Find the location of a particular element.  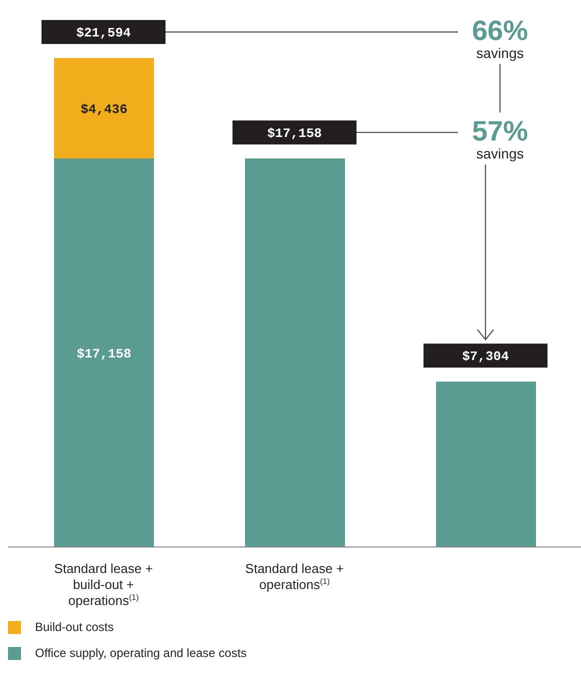

data-label: $4,436 is located at coordinates (104, 109).